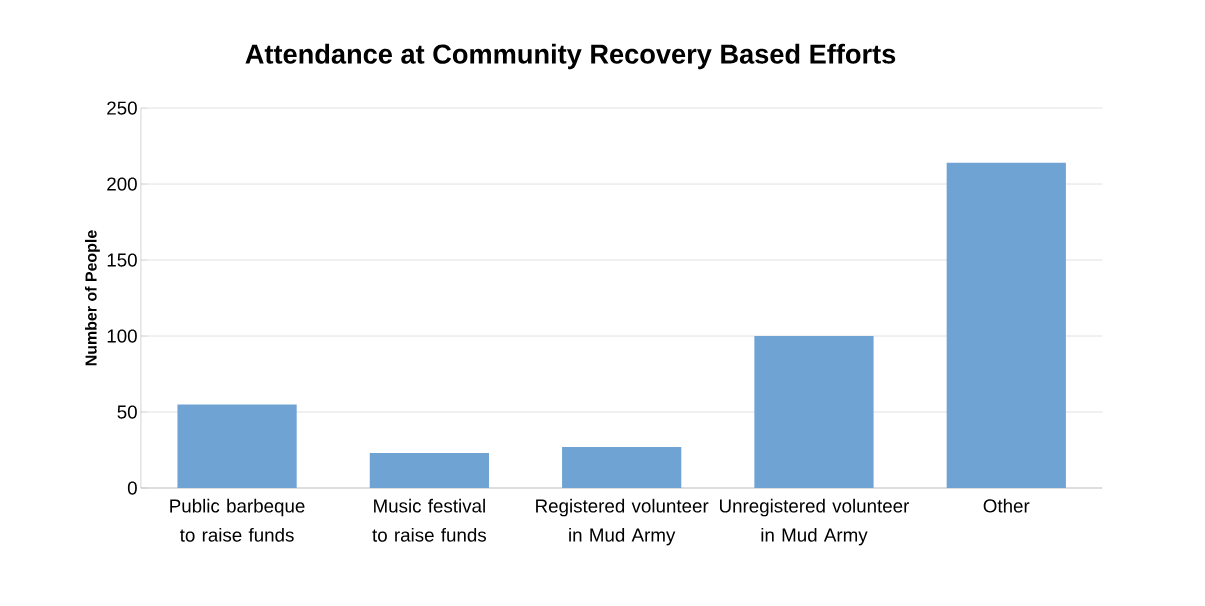 This screenshot has height=606, width=1205. I want to click on x-tick-label: Public barbeque to raise funds, so click(237, 520).